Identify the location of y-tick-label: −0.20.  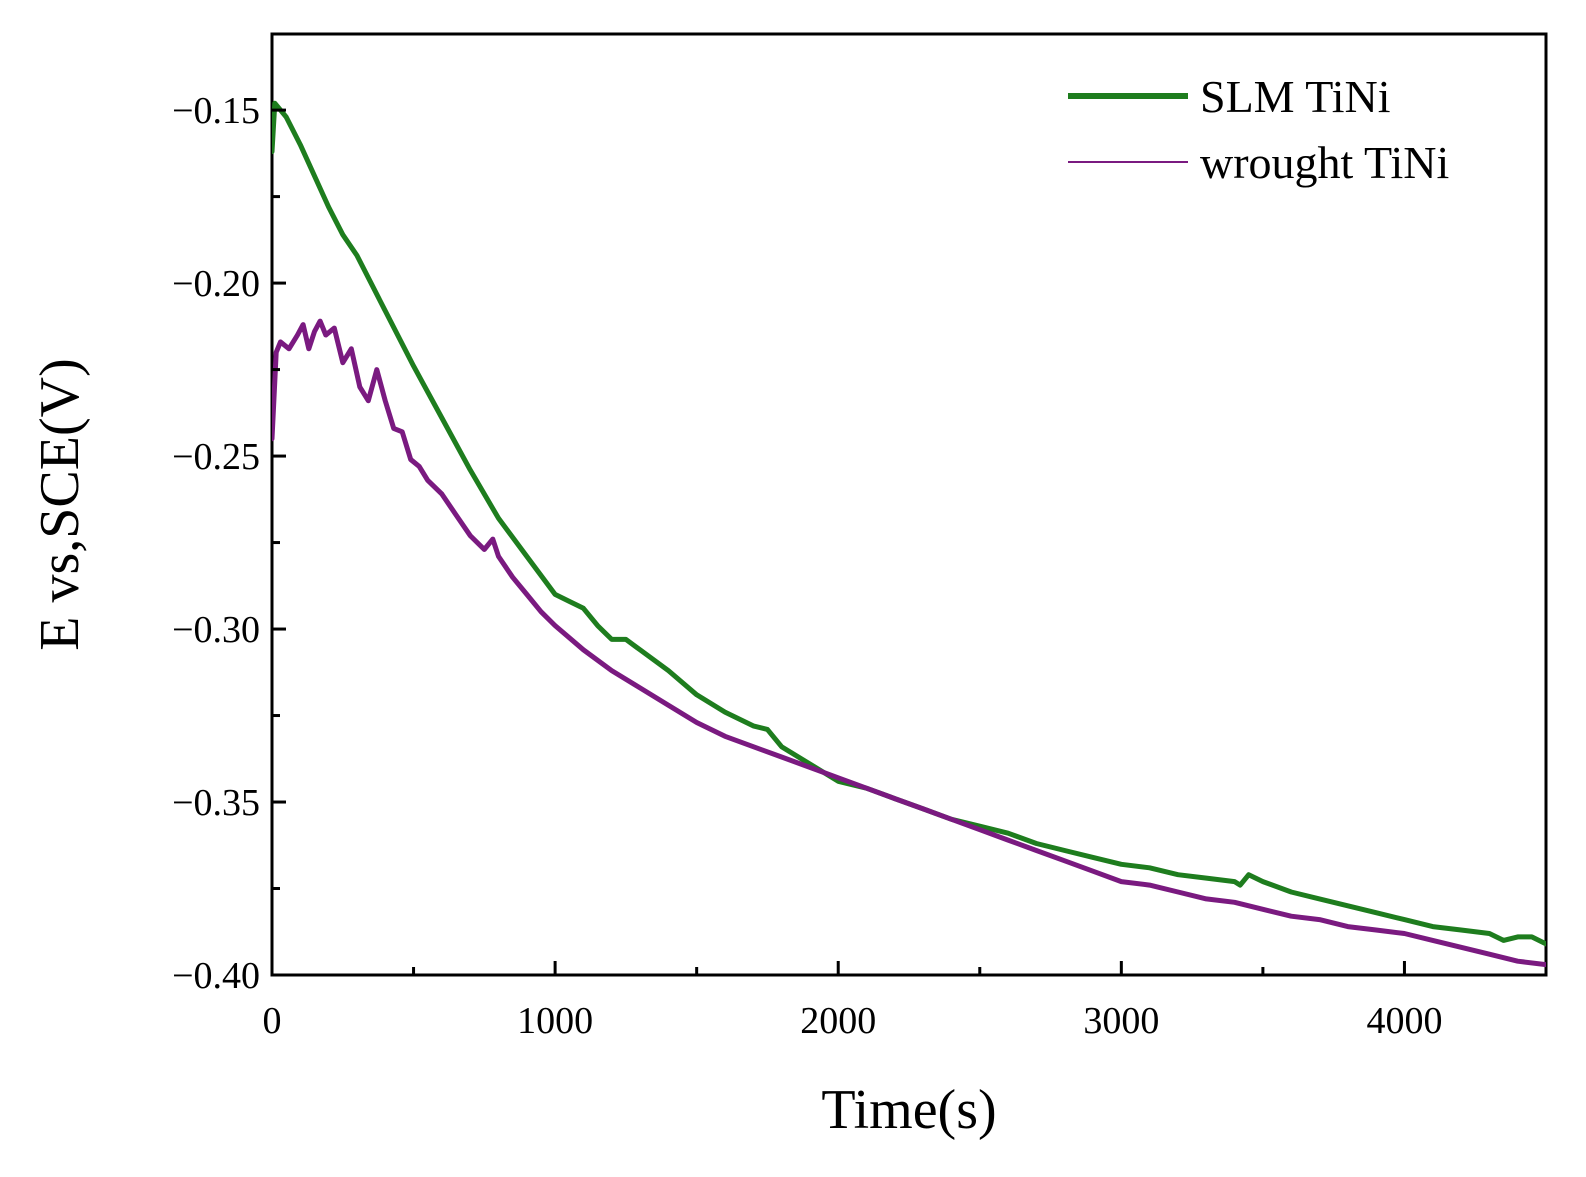
(216, 284).